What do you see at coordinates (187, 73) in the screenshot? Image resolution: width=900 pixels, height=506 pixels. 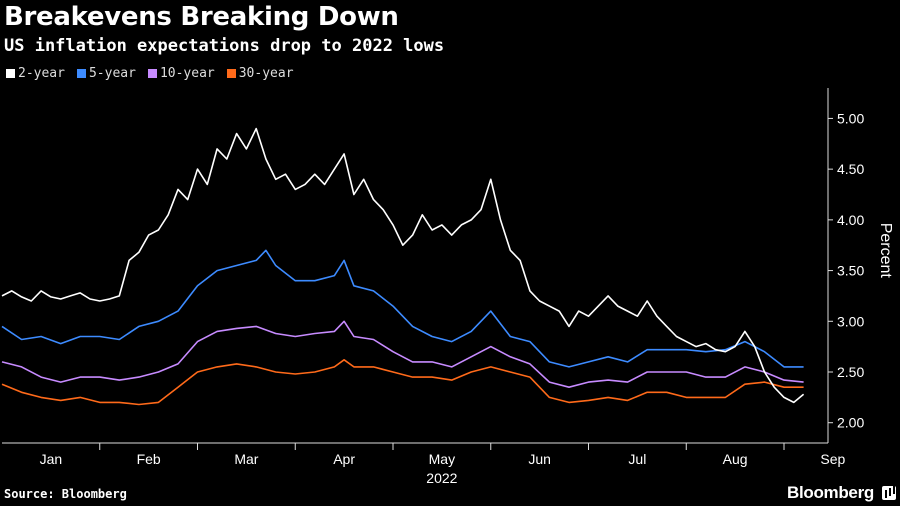 I see `legend-label-10-year: 10-year` at bounding box center [187, 73].